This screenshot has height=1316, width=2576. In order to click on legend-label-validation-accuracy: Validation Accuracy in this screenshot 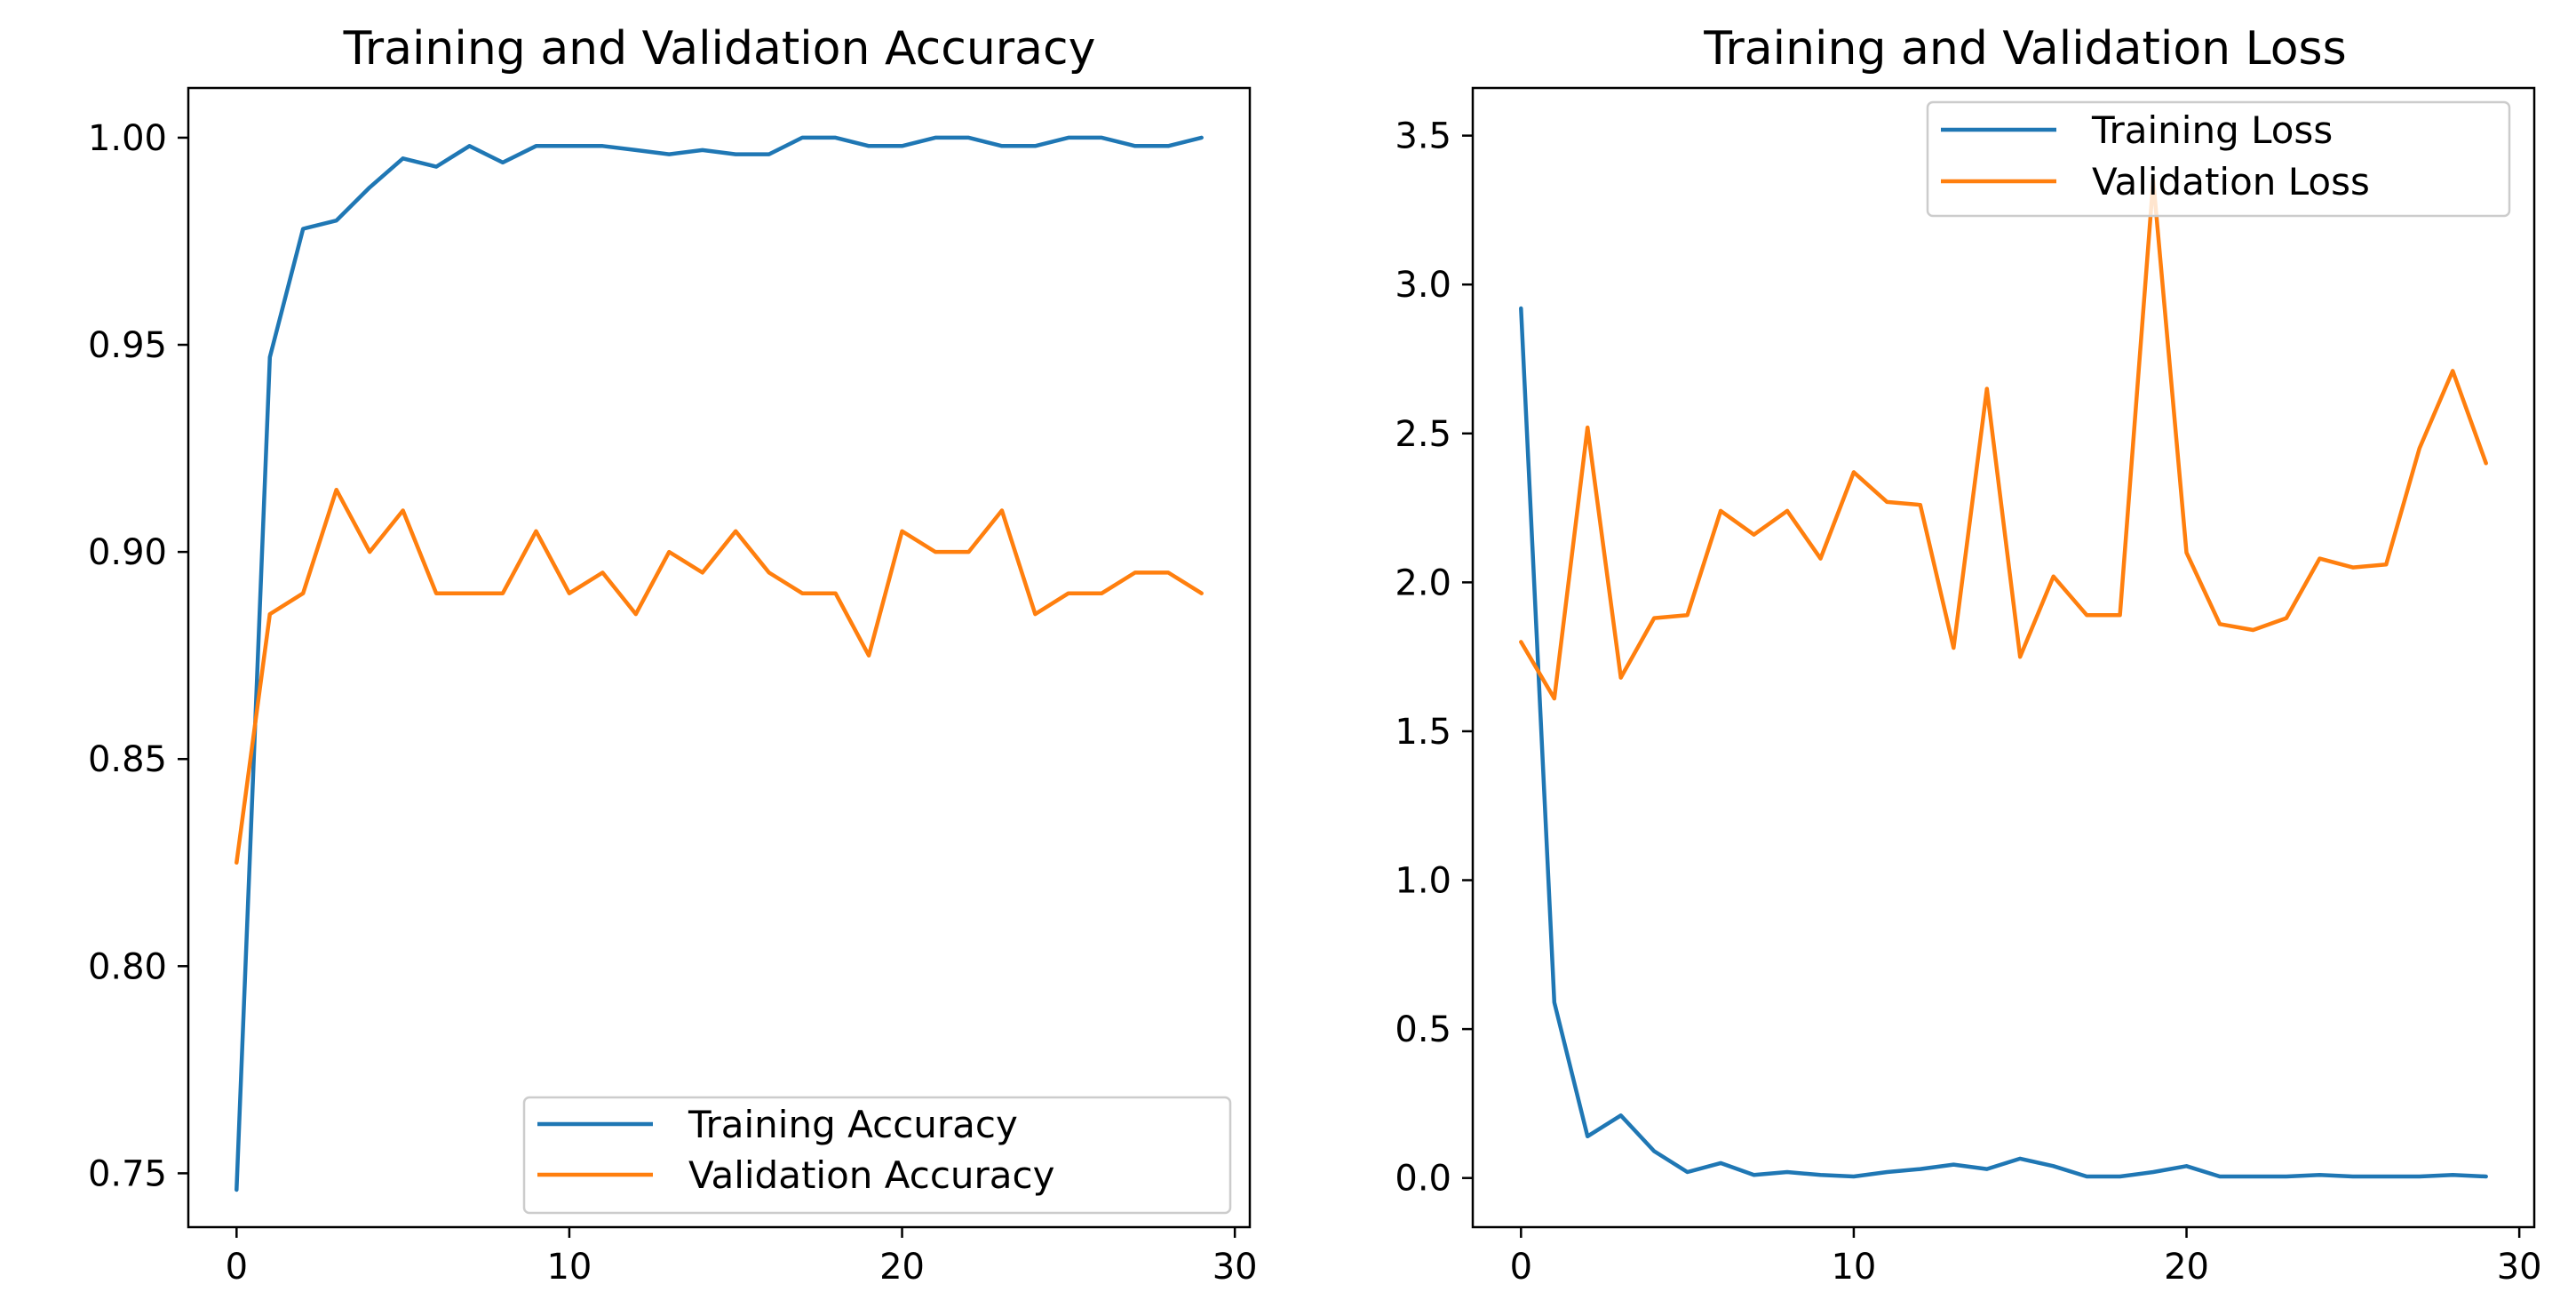, I will do `click(871, 1175)`.